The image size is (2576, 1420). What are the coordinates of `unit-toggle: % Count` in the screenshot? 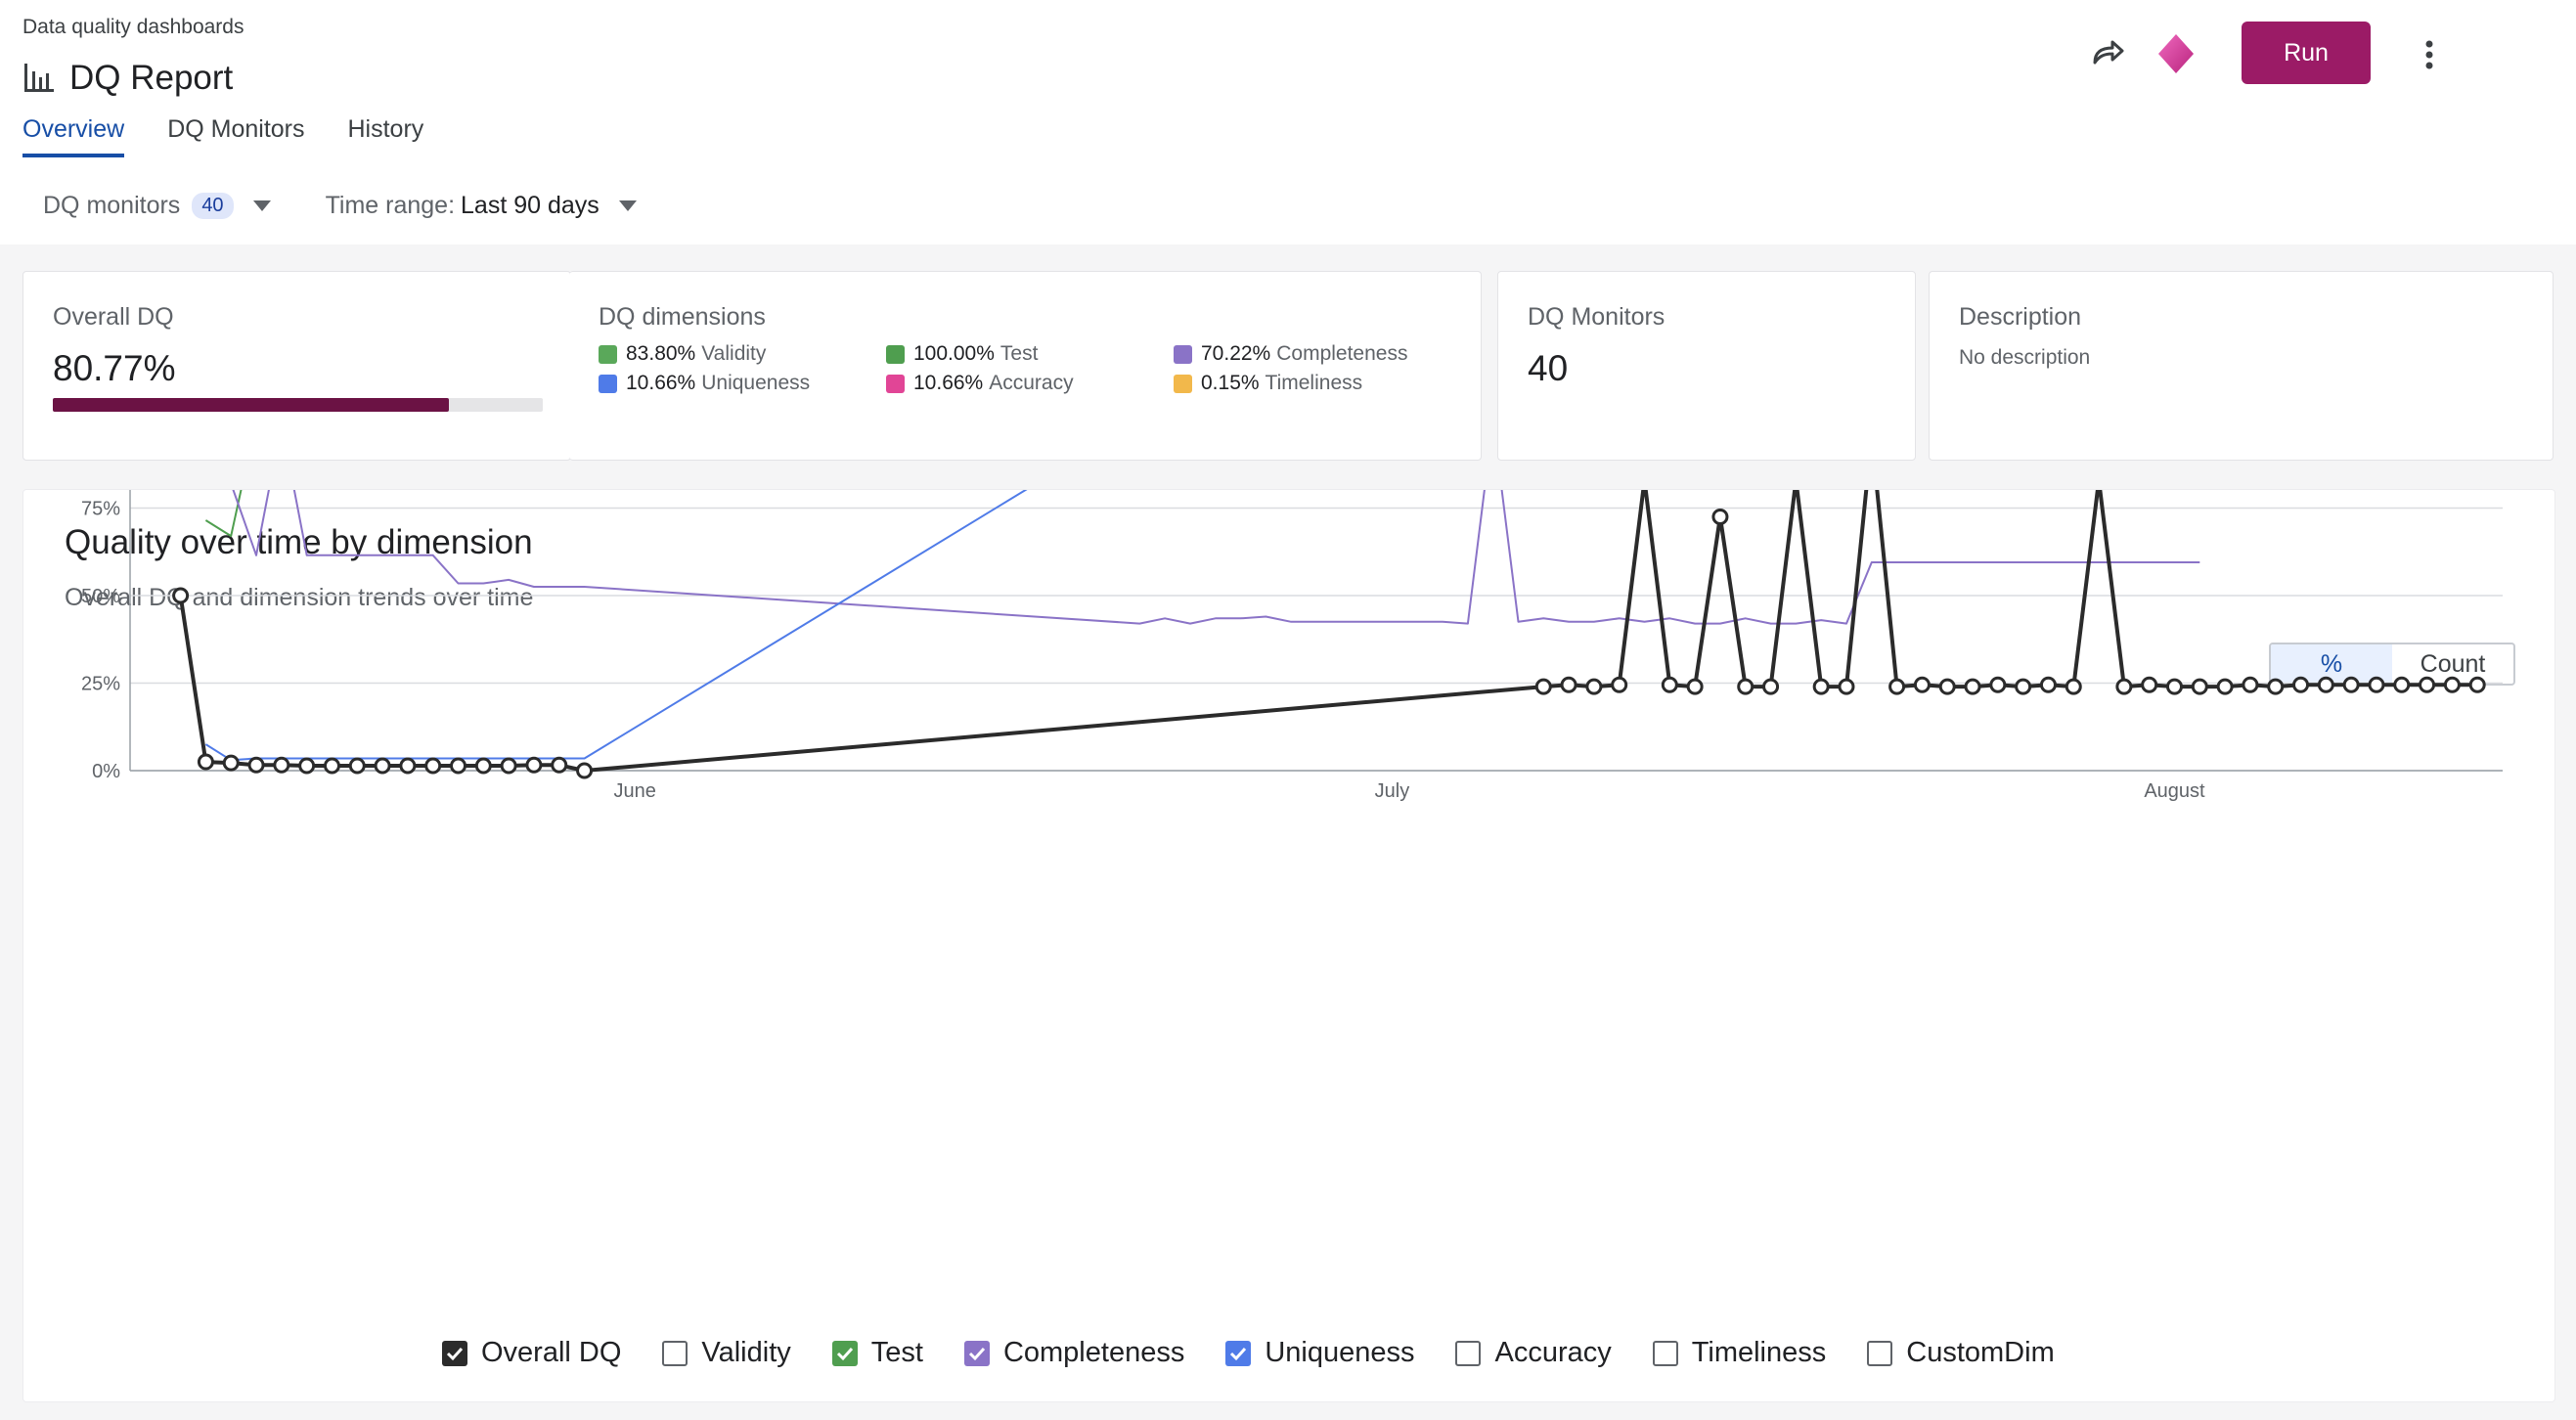 It's located at (2392, 664).